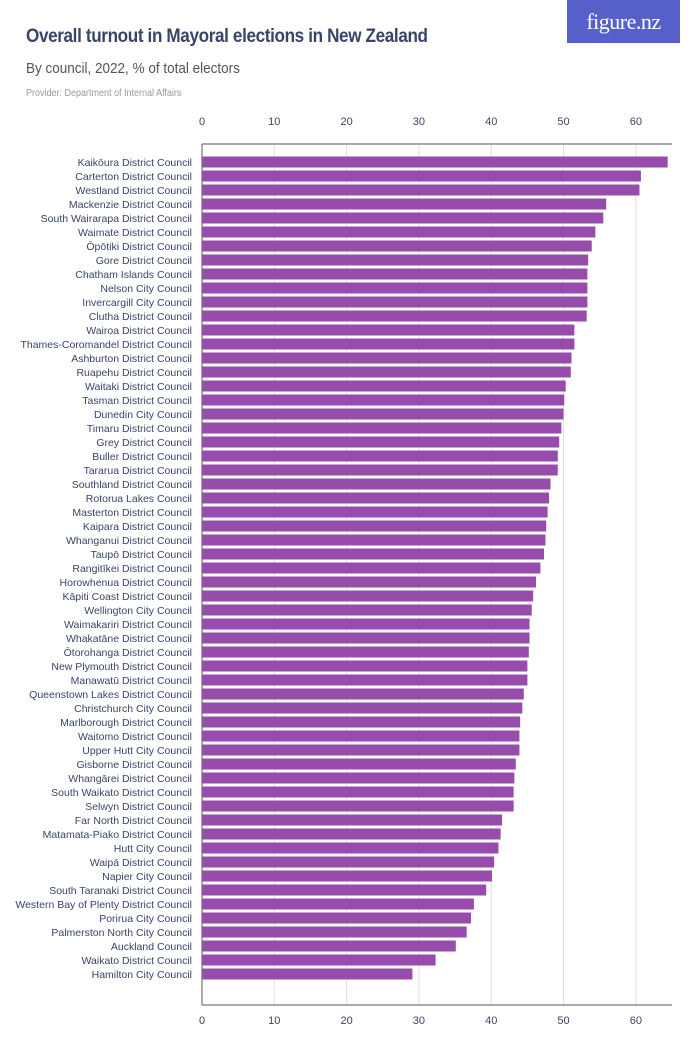  What do you see at coordinates (137, 527) in the screenshot?
I see `category-label: Kaipara District Council` at bounding box center [137, 527].